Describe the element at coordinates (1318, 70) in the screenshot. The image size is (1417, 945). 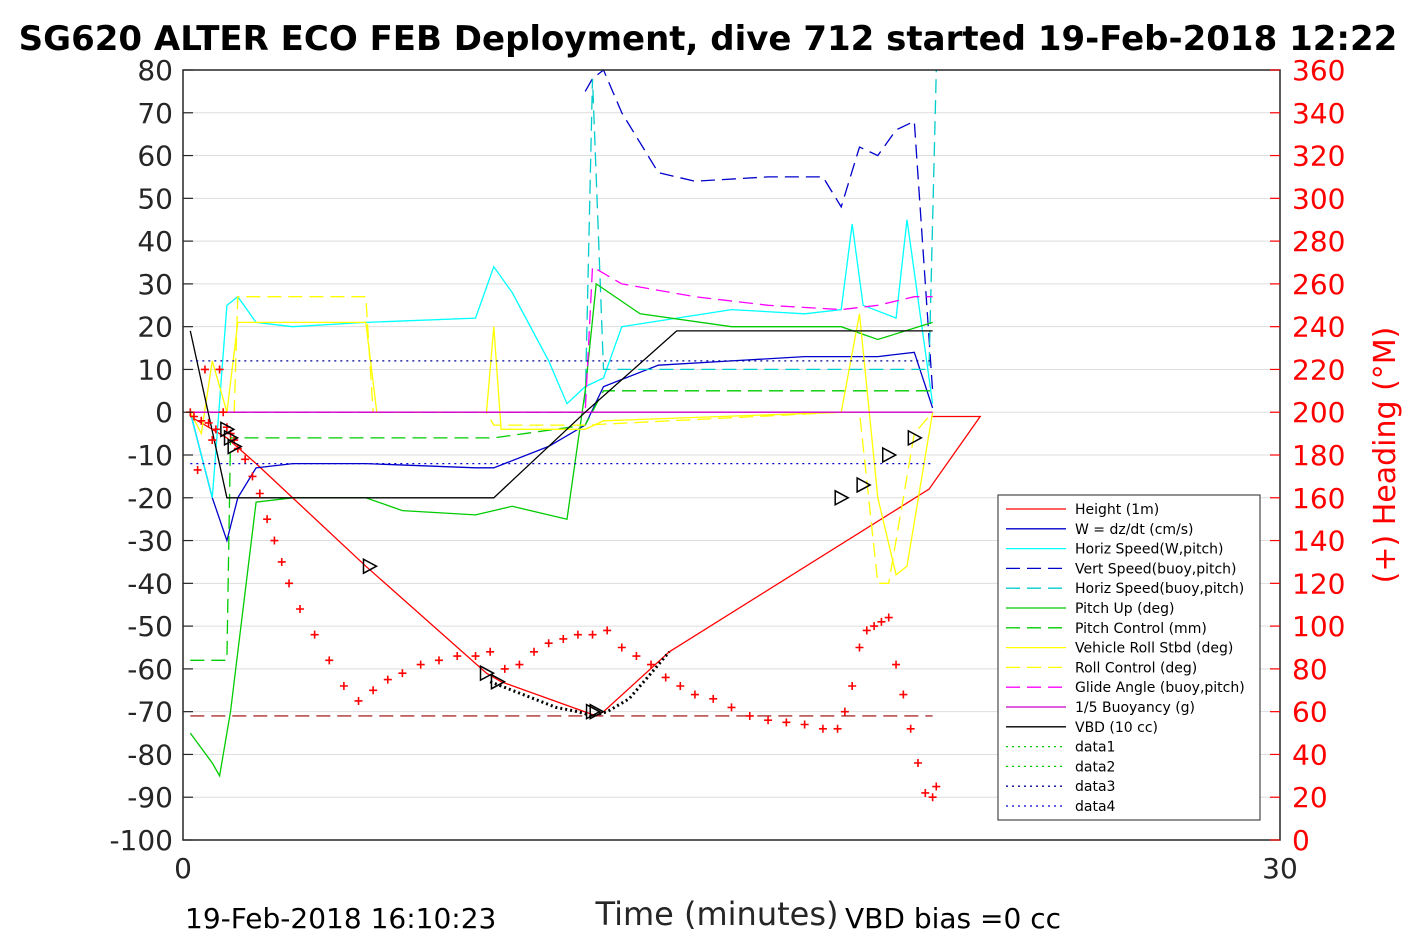
I see `tick-label-right: 360` at that location.